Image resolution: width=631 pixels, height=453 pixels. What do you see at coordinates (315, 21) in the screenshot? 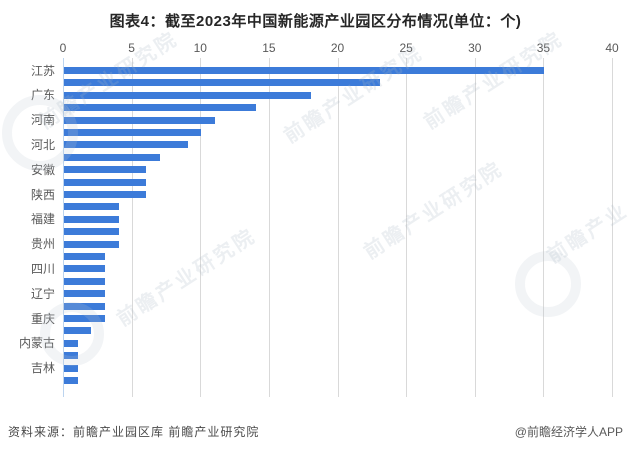
I see `chart-title: 图表4：截至2023年中国新能源产业园区分布情况(单位：个)` at bounding box center [315, 21].